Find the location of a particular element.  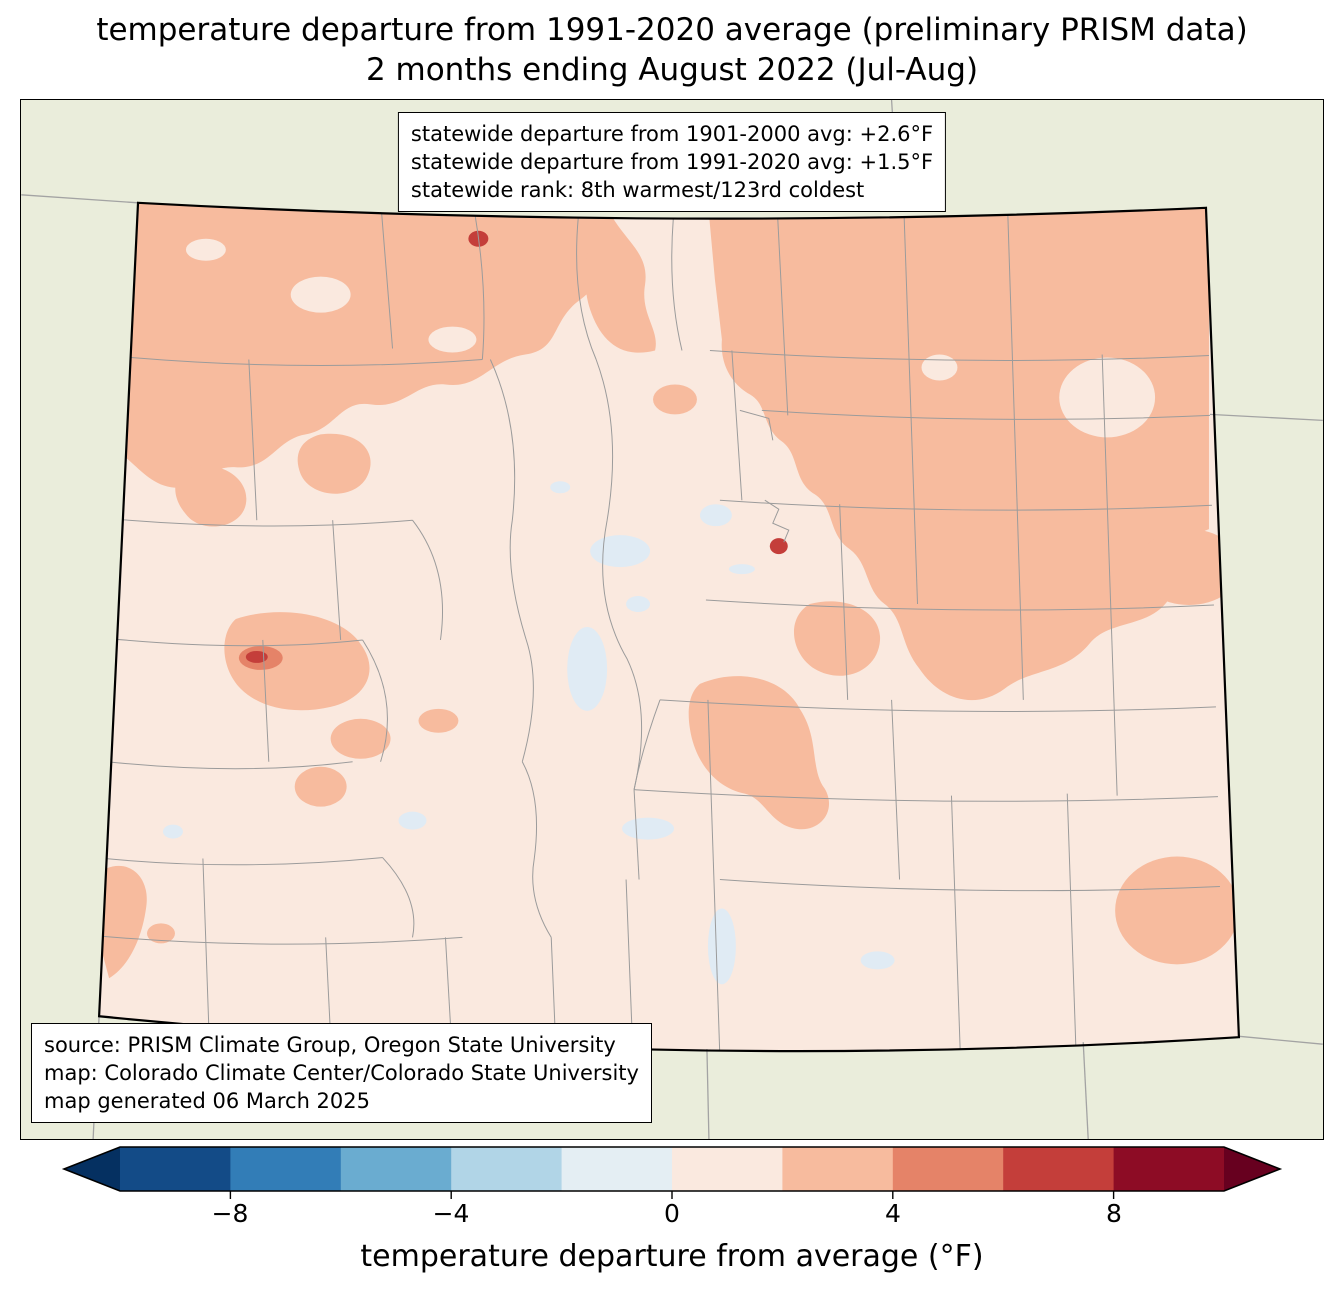

colorbar-over-arrow is located at coordinates (1252, 1169).